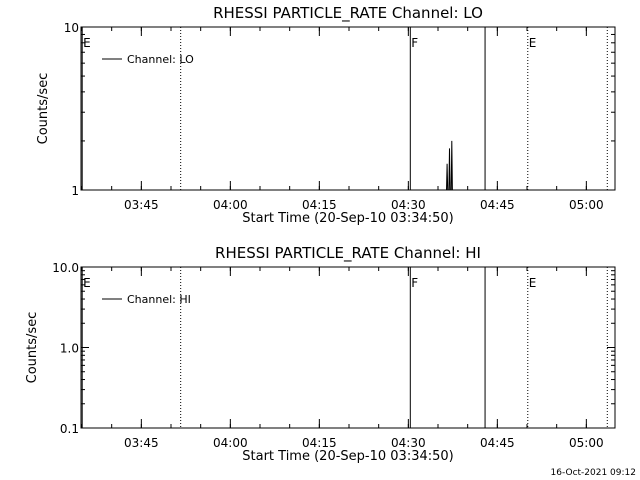 This screenshot has width=640, height=480. I want to click on legend-label: Channel: LO, so click(160, 59).